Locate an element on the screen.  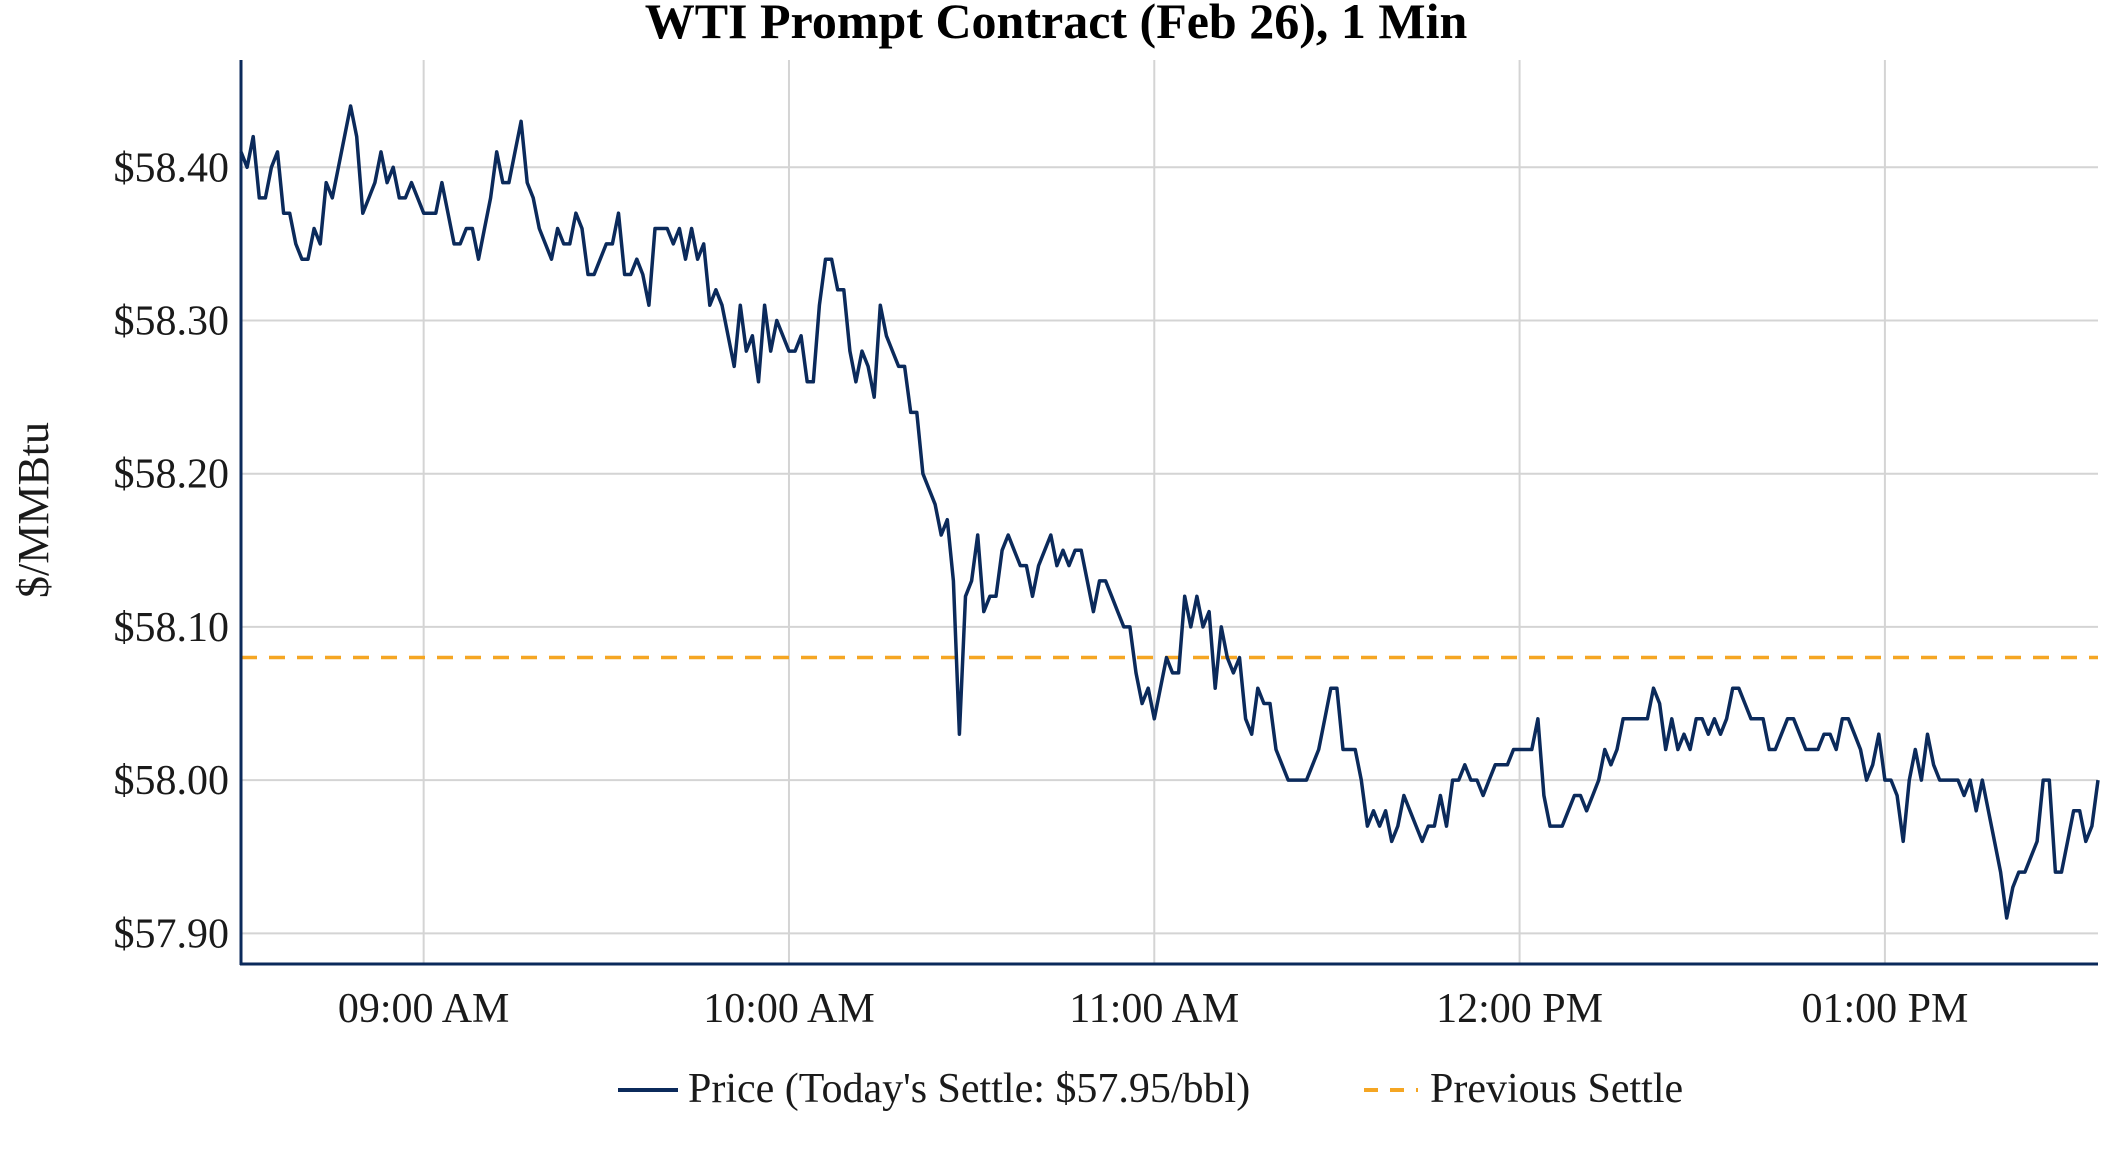
legend-label-previous-settle: Previous Settle is located at coordinates (1556, 1089).